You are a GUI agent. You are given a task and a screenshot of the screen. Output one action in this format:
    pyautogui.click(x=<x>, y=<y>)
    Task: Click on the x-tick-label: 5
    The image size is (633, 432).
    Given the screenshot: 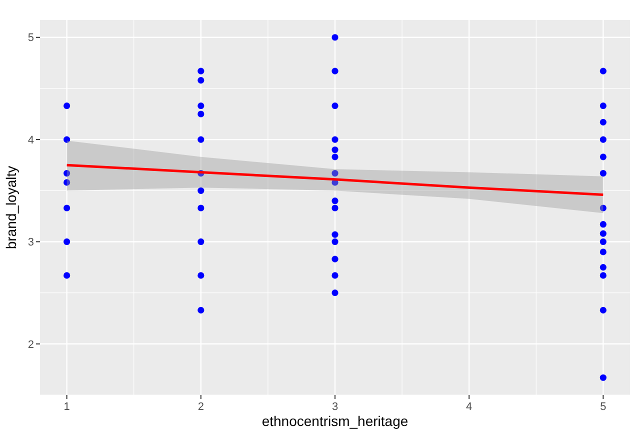 What is the action you would take?
    pyautogui.click(x=603, y=407)
    